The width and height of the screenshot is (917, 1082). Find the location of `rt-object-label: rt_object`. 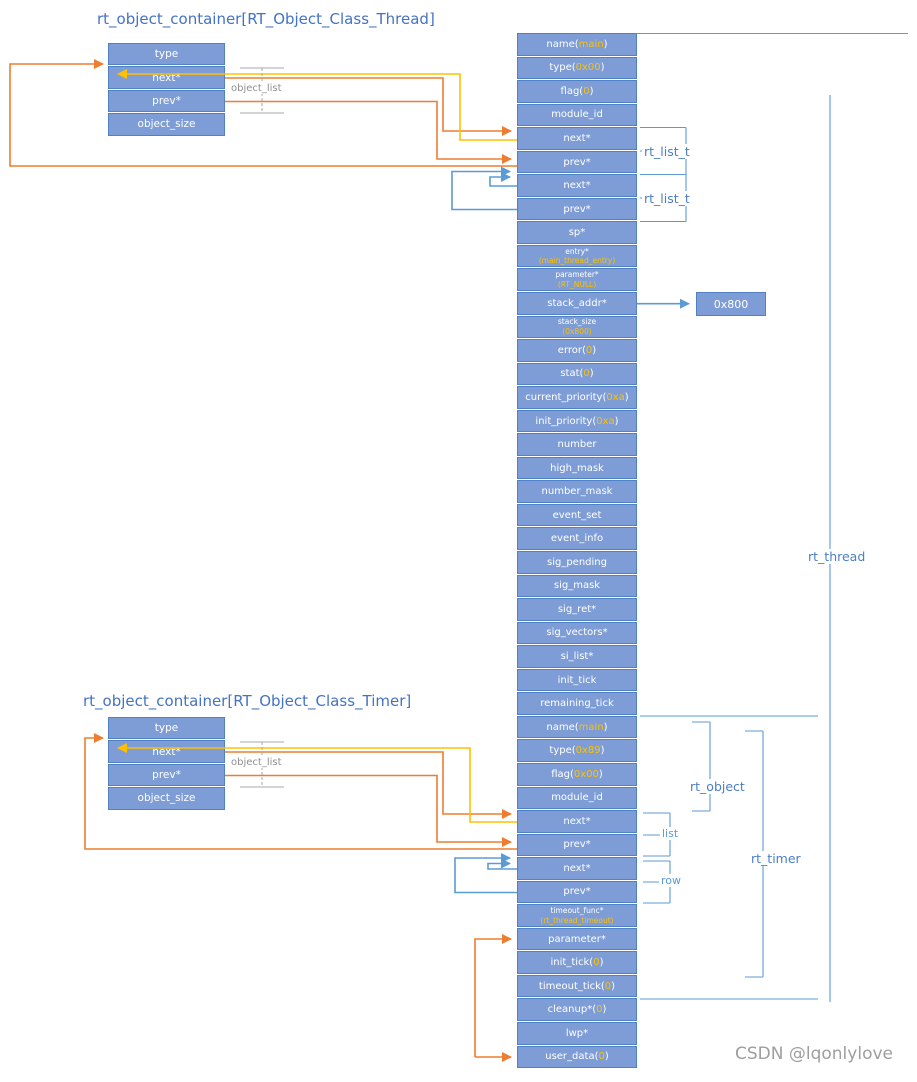

rt-object-label: rt_object is located at coordinates (717, 786).